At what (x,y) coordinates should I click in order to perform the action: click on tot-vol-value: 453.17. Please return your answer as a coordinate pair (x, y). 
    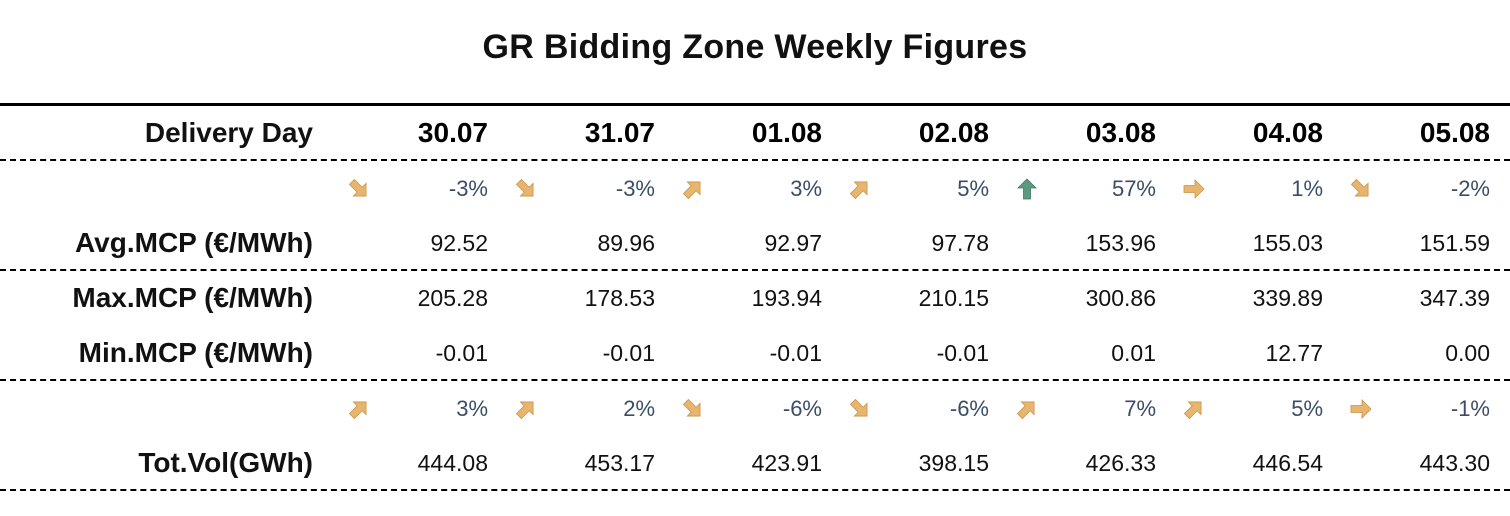
    Looking at the image, I should click on (619, 463).